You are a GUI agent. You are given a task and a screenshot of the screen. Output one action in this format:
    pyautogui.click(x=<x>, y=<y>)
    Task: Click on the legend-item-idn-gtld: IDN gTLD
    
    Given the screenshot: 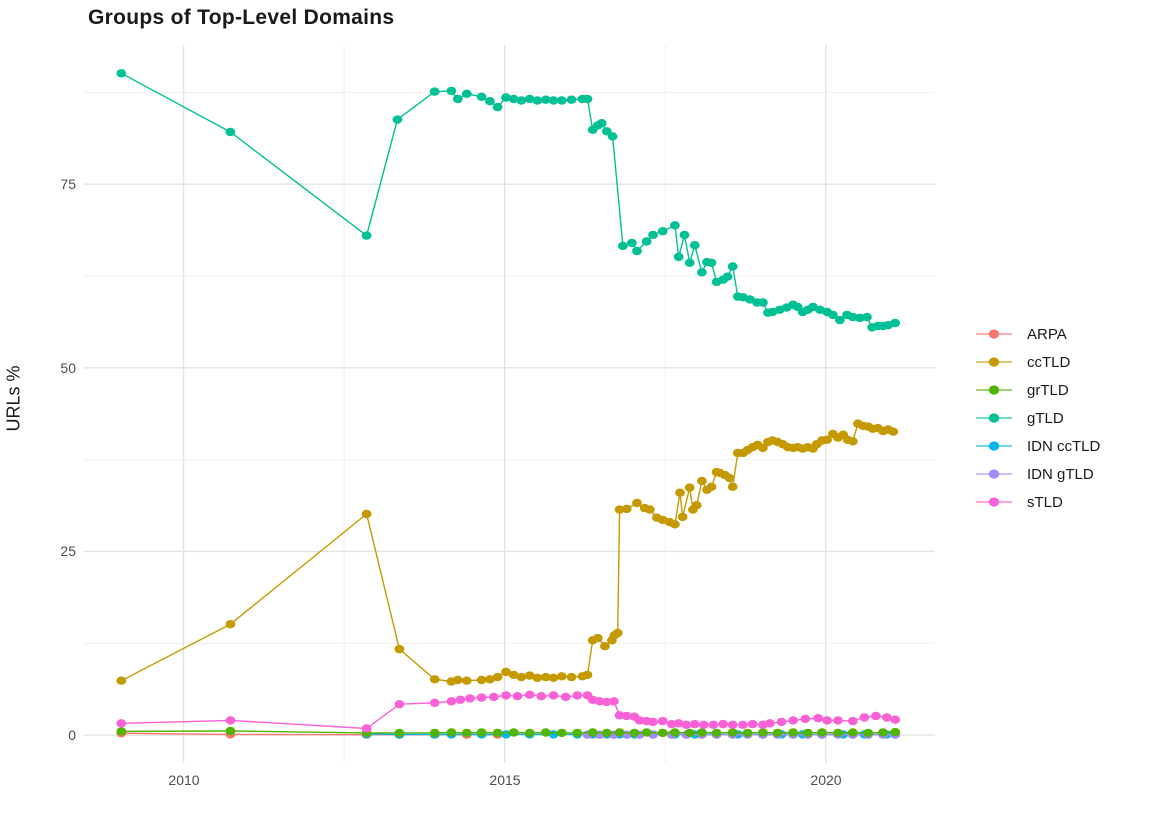 What is the action you would take?
    pyautogui.click(x=1037, y=474)
    